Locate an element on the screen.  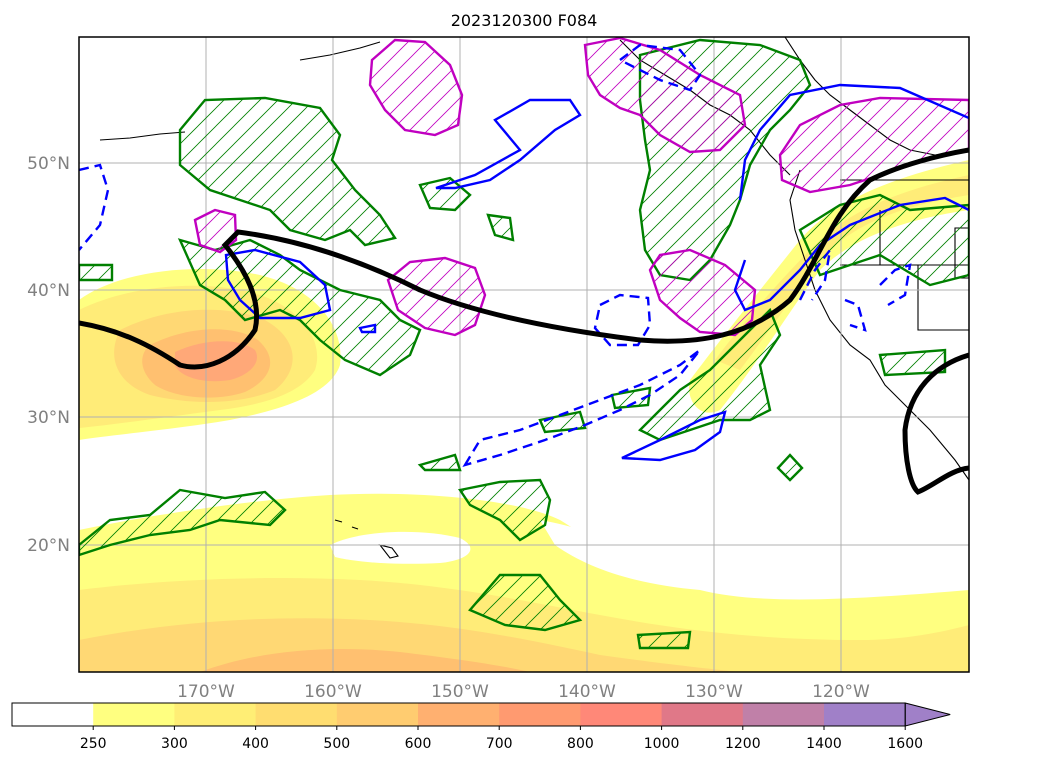
colorbar-extend-arrow is located at coordinates (927, 714).